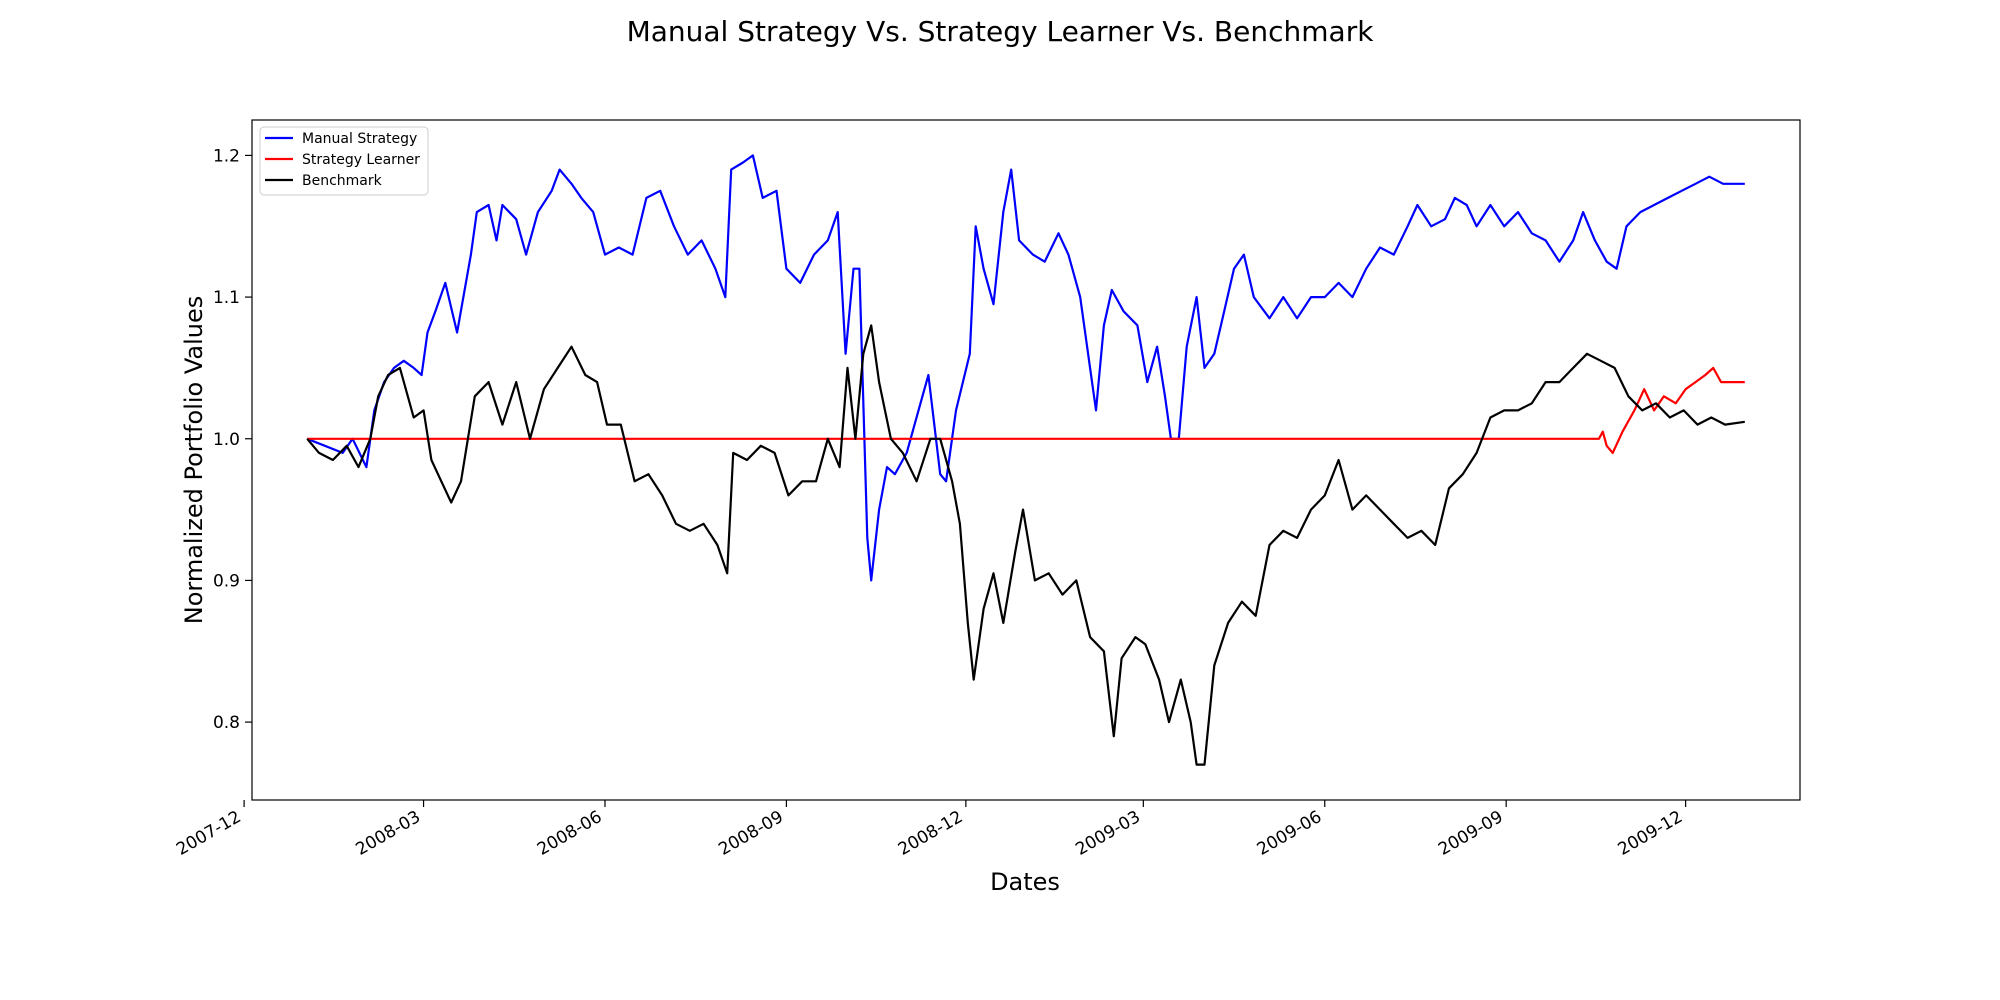 This screenshot has height=1000, width=2000. What do you see at coordinates (1025, 882) in the screenshot?
I see `x-axis-label: Dates` at bounding box center [1025, 882].